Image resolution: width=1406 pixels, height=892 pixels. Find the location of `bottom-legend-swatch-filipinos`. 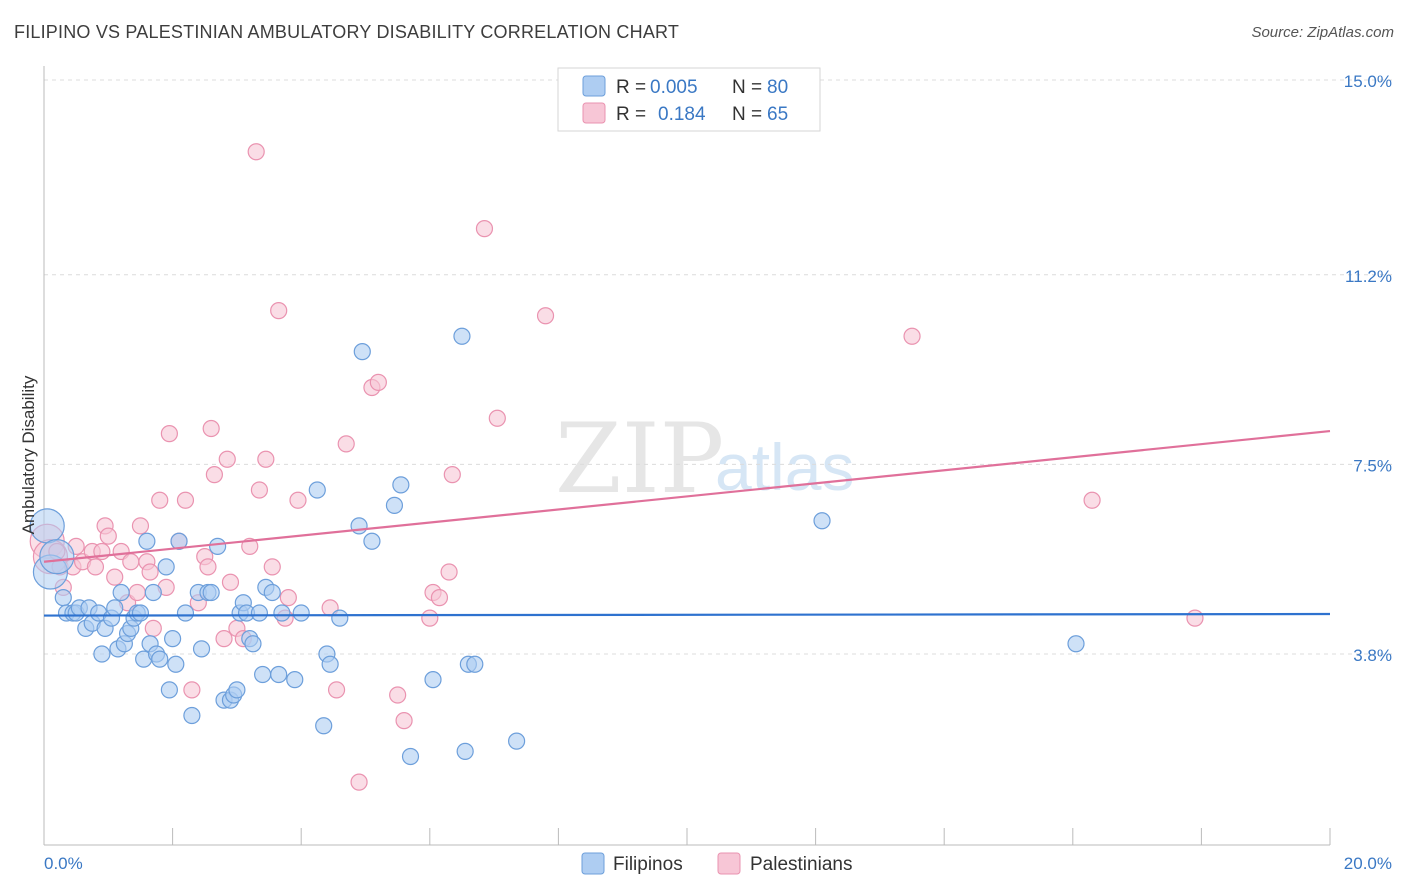

bottom-legend-swatch-filipinos is located at coordinates (593, 863).